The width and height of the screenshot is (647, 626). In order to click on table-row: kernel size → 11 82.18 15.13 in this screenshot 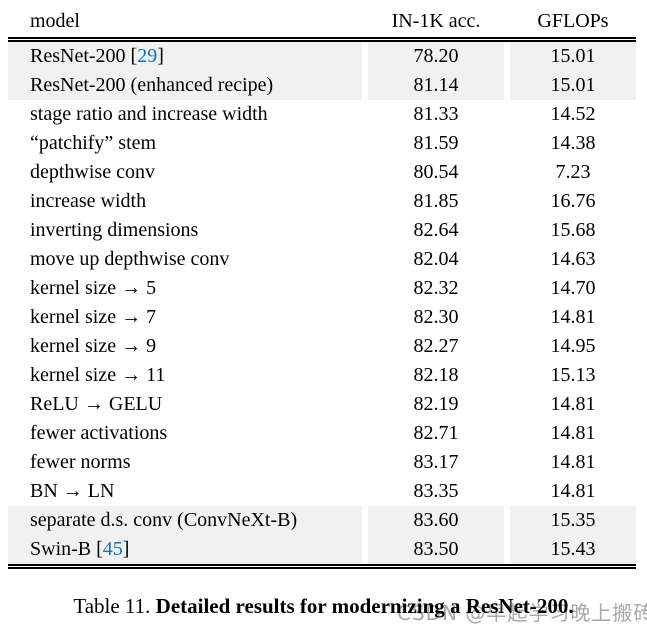, I will do `click(322, 375)`.